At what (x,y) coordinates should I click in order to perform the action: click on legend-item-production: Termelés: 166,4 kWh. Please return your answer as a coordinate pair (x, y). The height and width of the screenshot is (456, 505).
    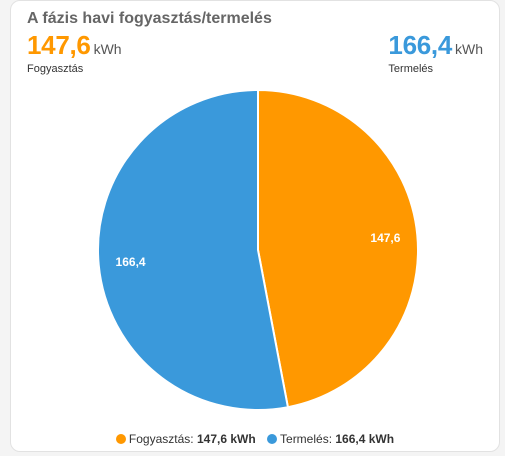
    Looking at the image, I should click on (330, 439).